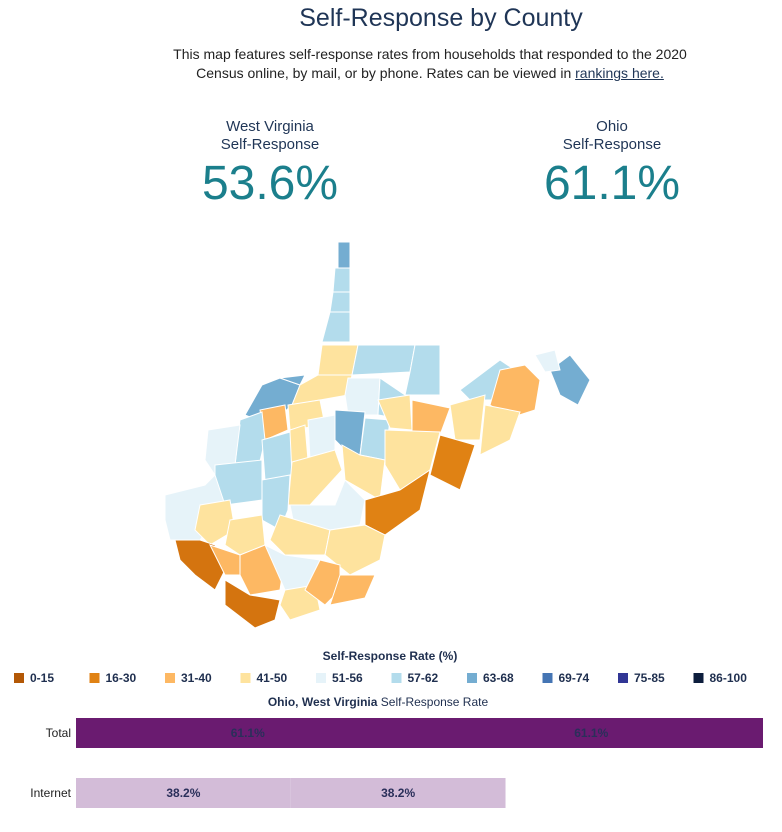 Image resolution: width=782 pixels, height=832 pixels. I want to click on chart-title-bold: Ohio, West Virginia, so click(323, 702).